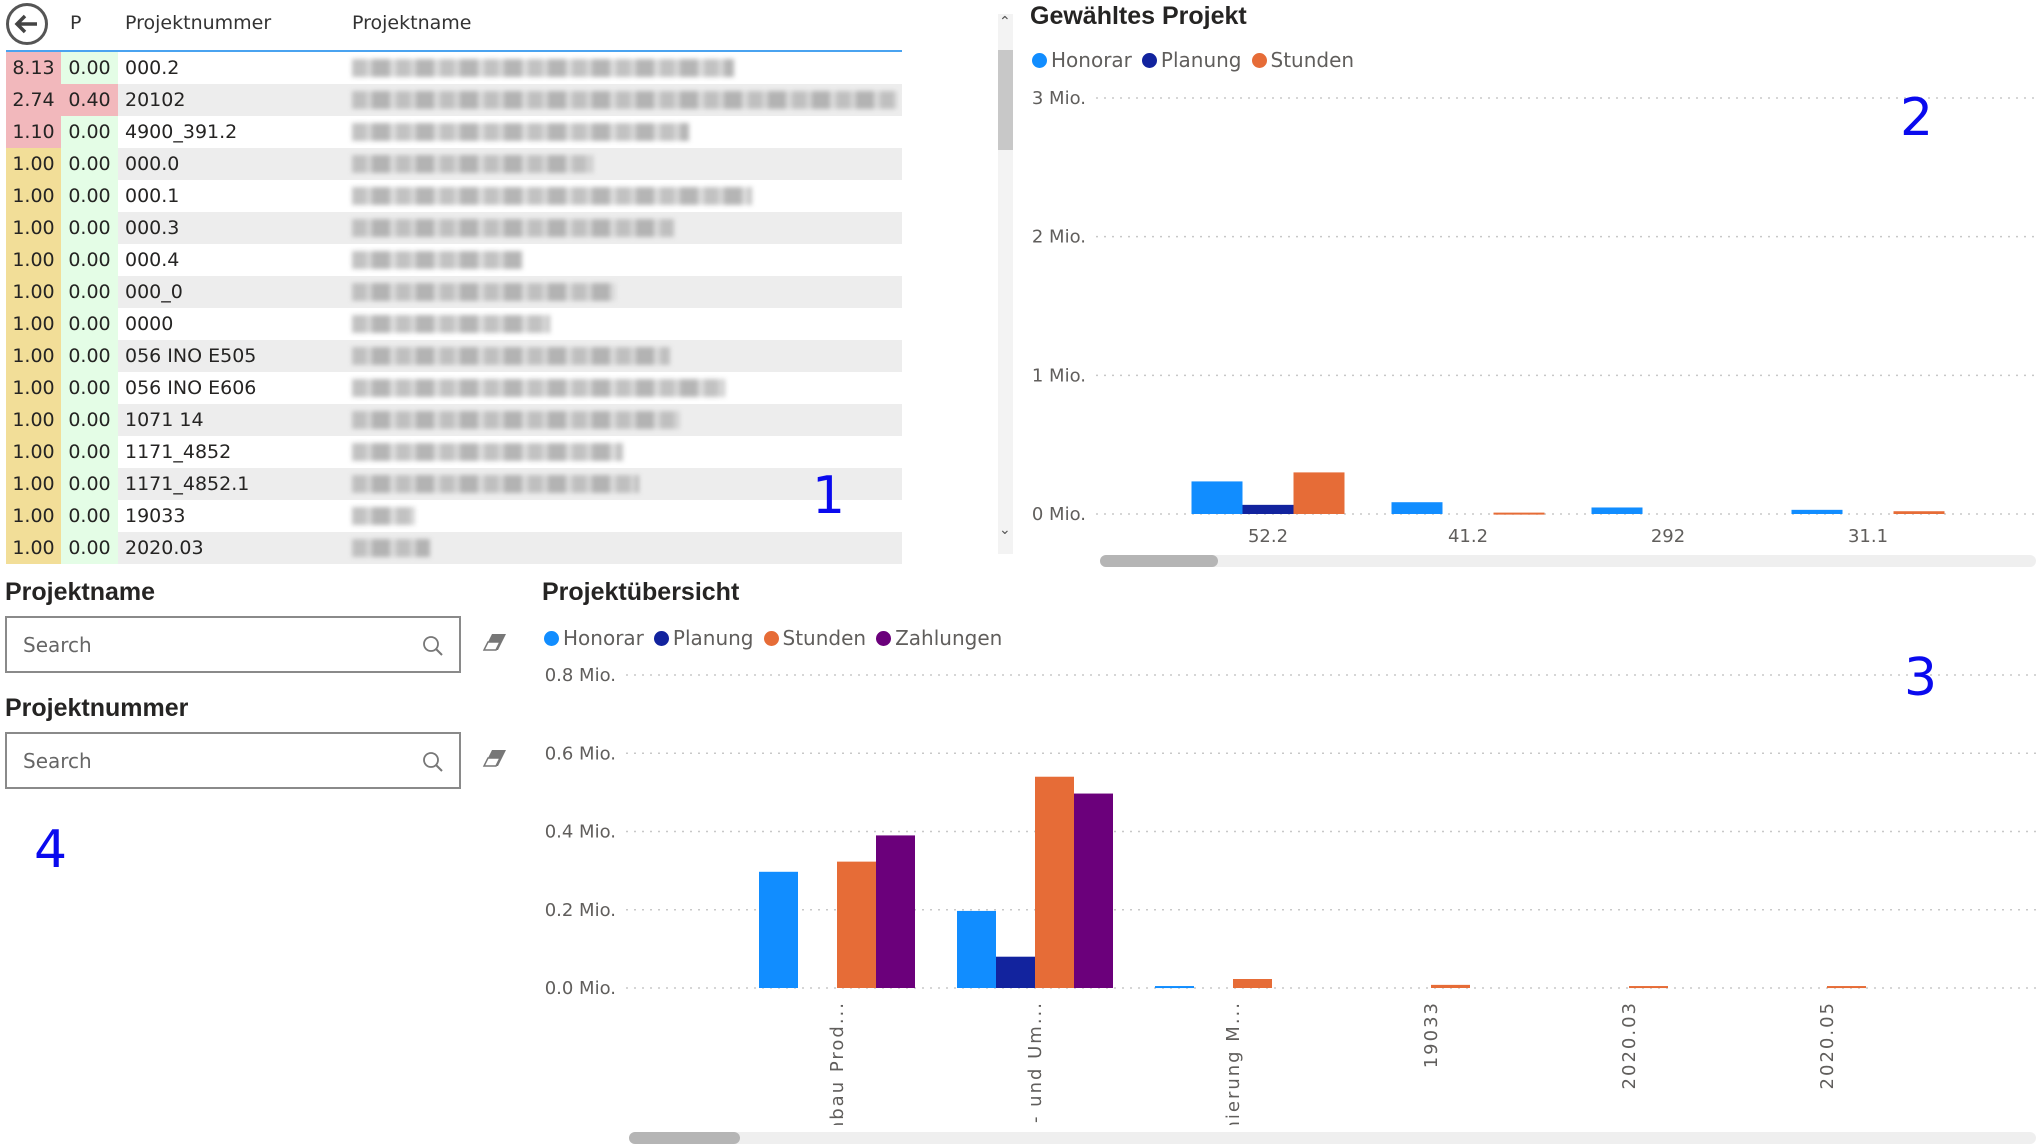 The height and width of the screenshot is (1148, 2043). What do you see at coordinates (97, 708) in the screenshot?
I see `slicer-label-projektnummer: Projektnummer` at bounding box center [97, 708].